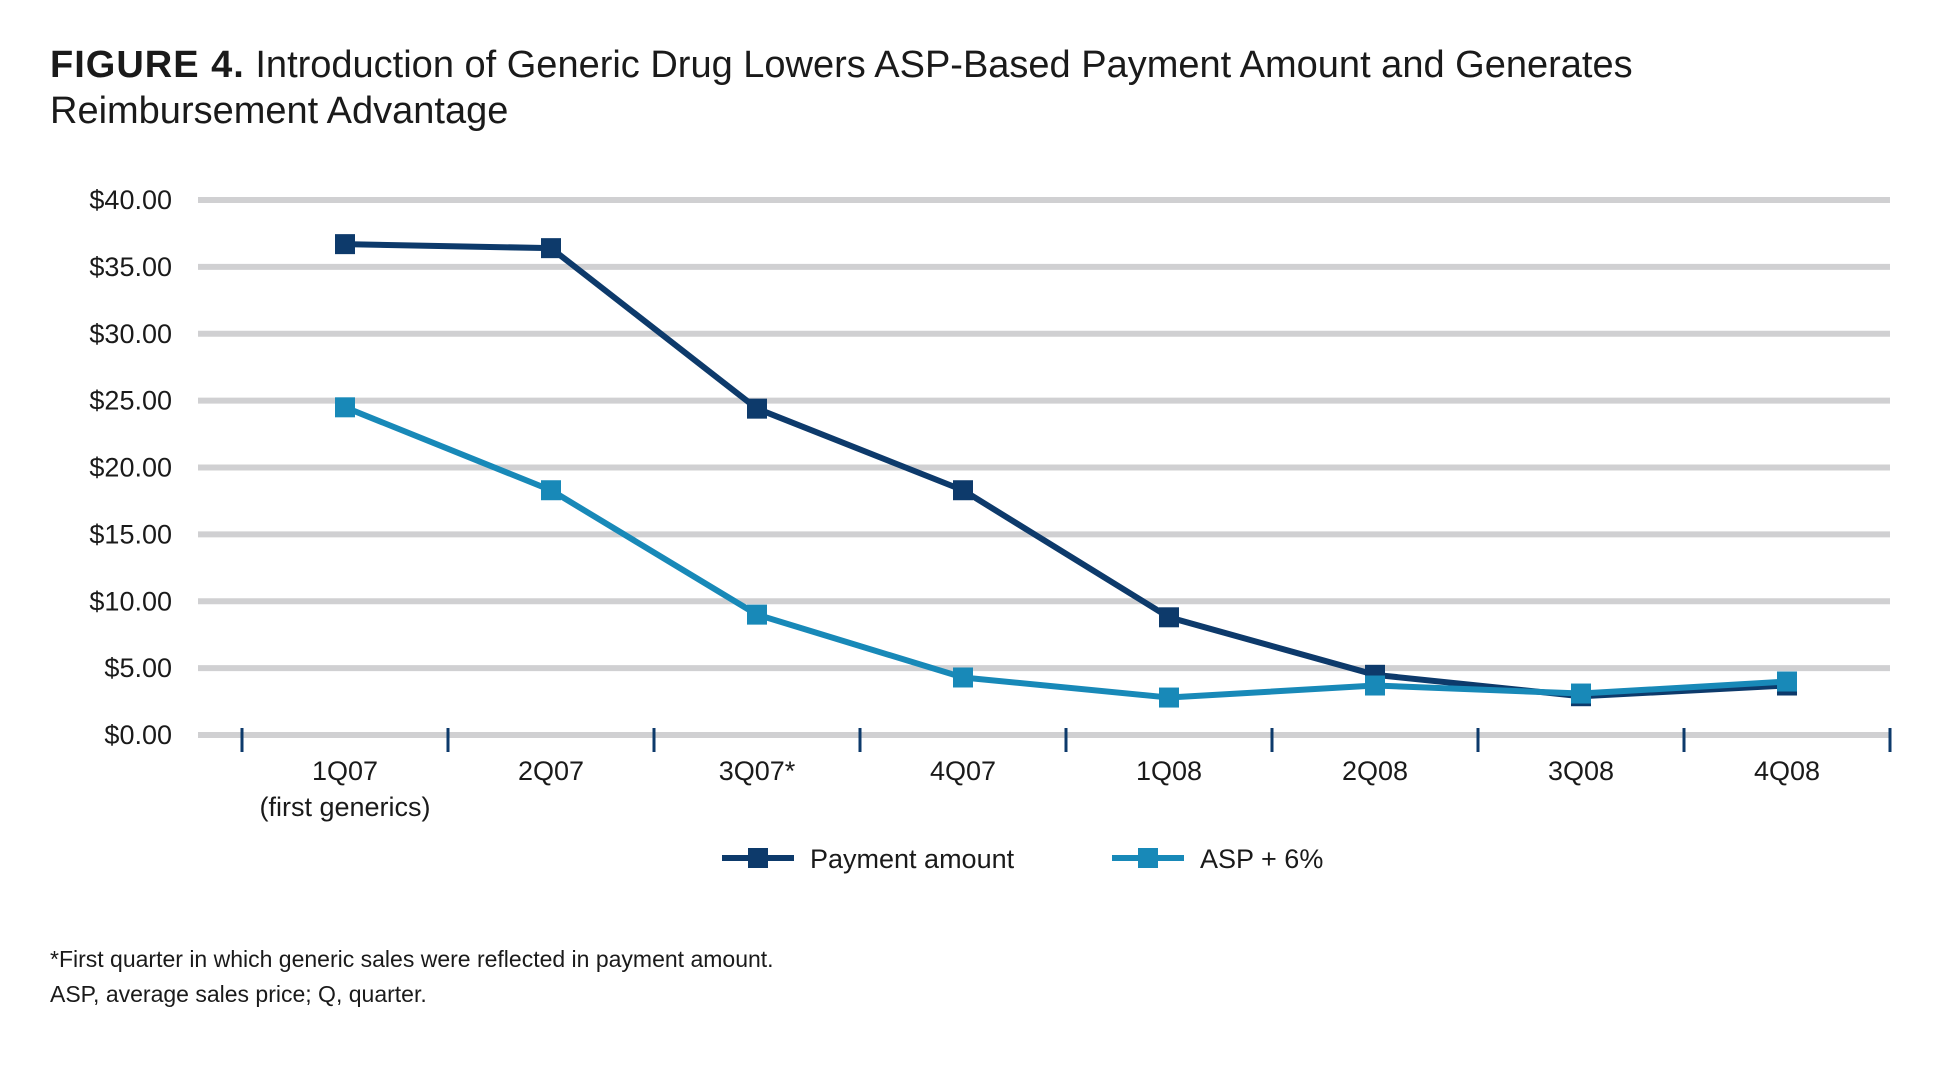 This screenshot has height=1081, width=1935. I want to click on data-point: ASP + 6%: 3.1, so click(1581, 693).